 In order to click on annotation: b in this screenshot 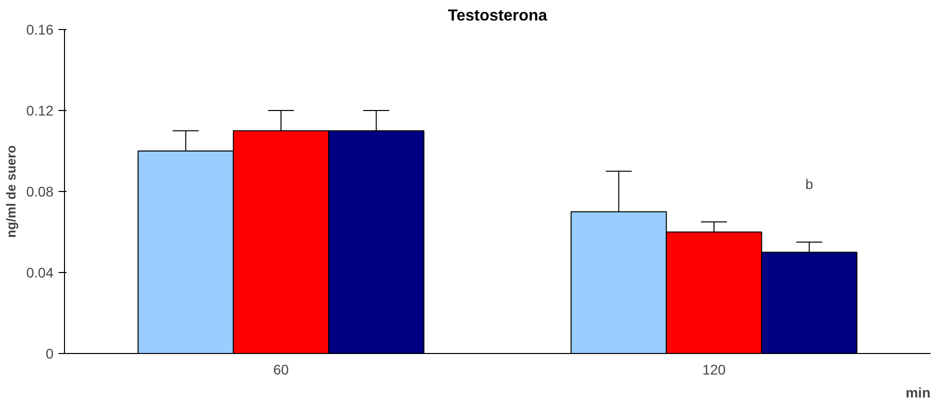, I will do `click(809, 184)`.